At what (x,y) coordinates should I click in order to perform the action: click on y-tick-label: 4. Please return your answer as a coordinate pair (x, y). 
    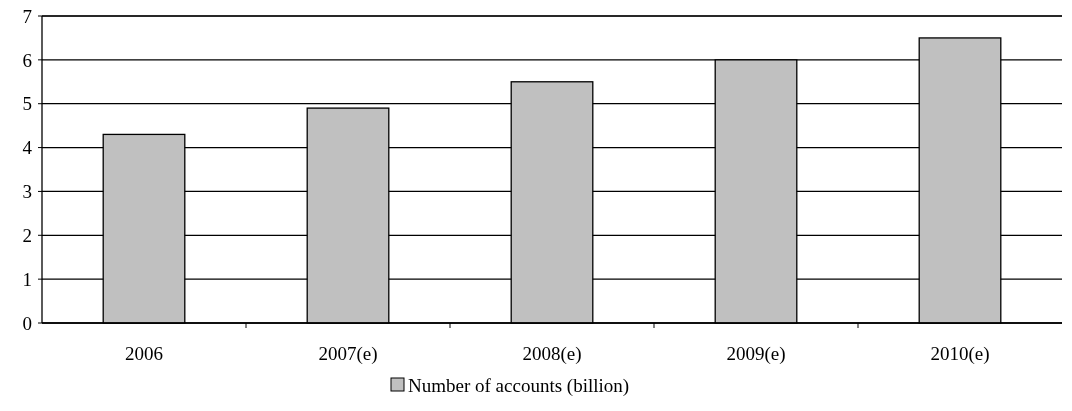
    Looking at the image, I should click on (27, 148).